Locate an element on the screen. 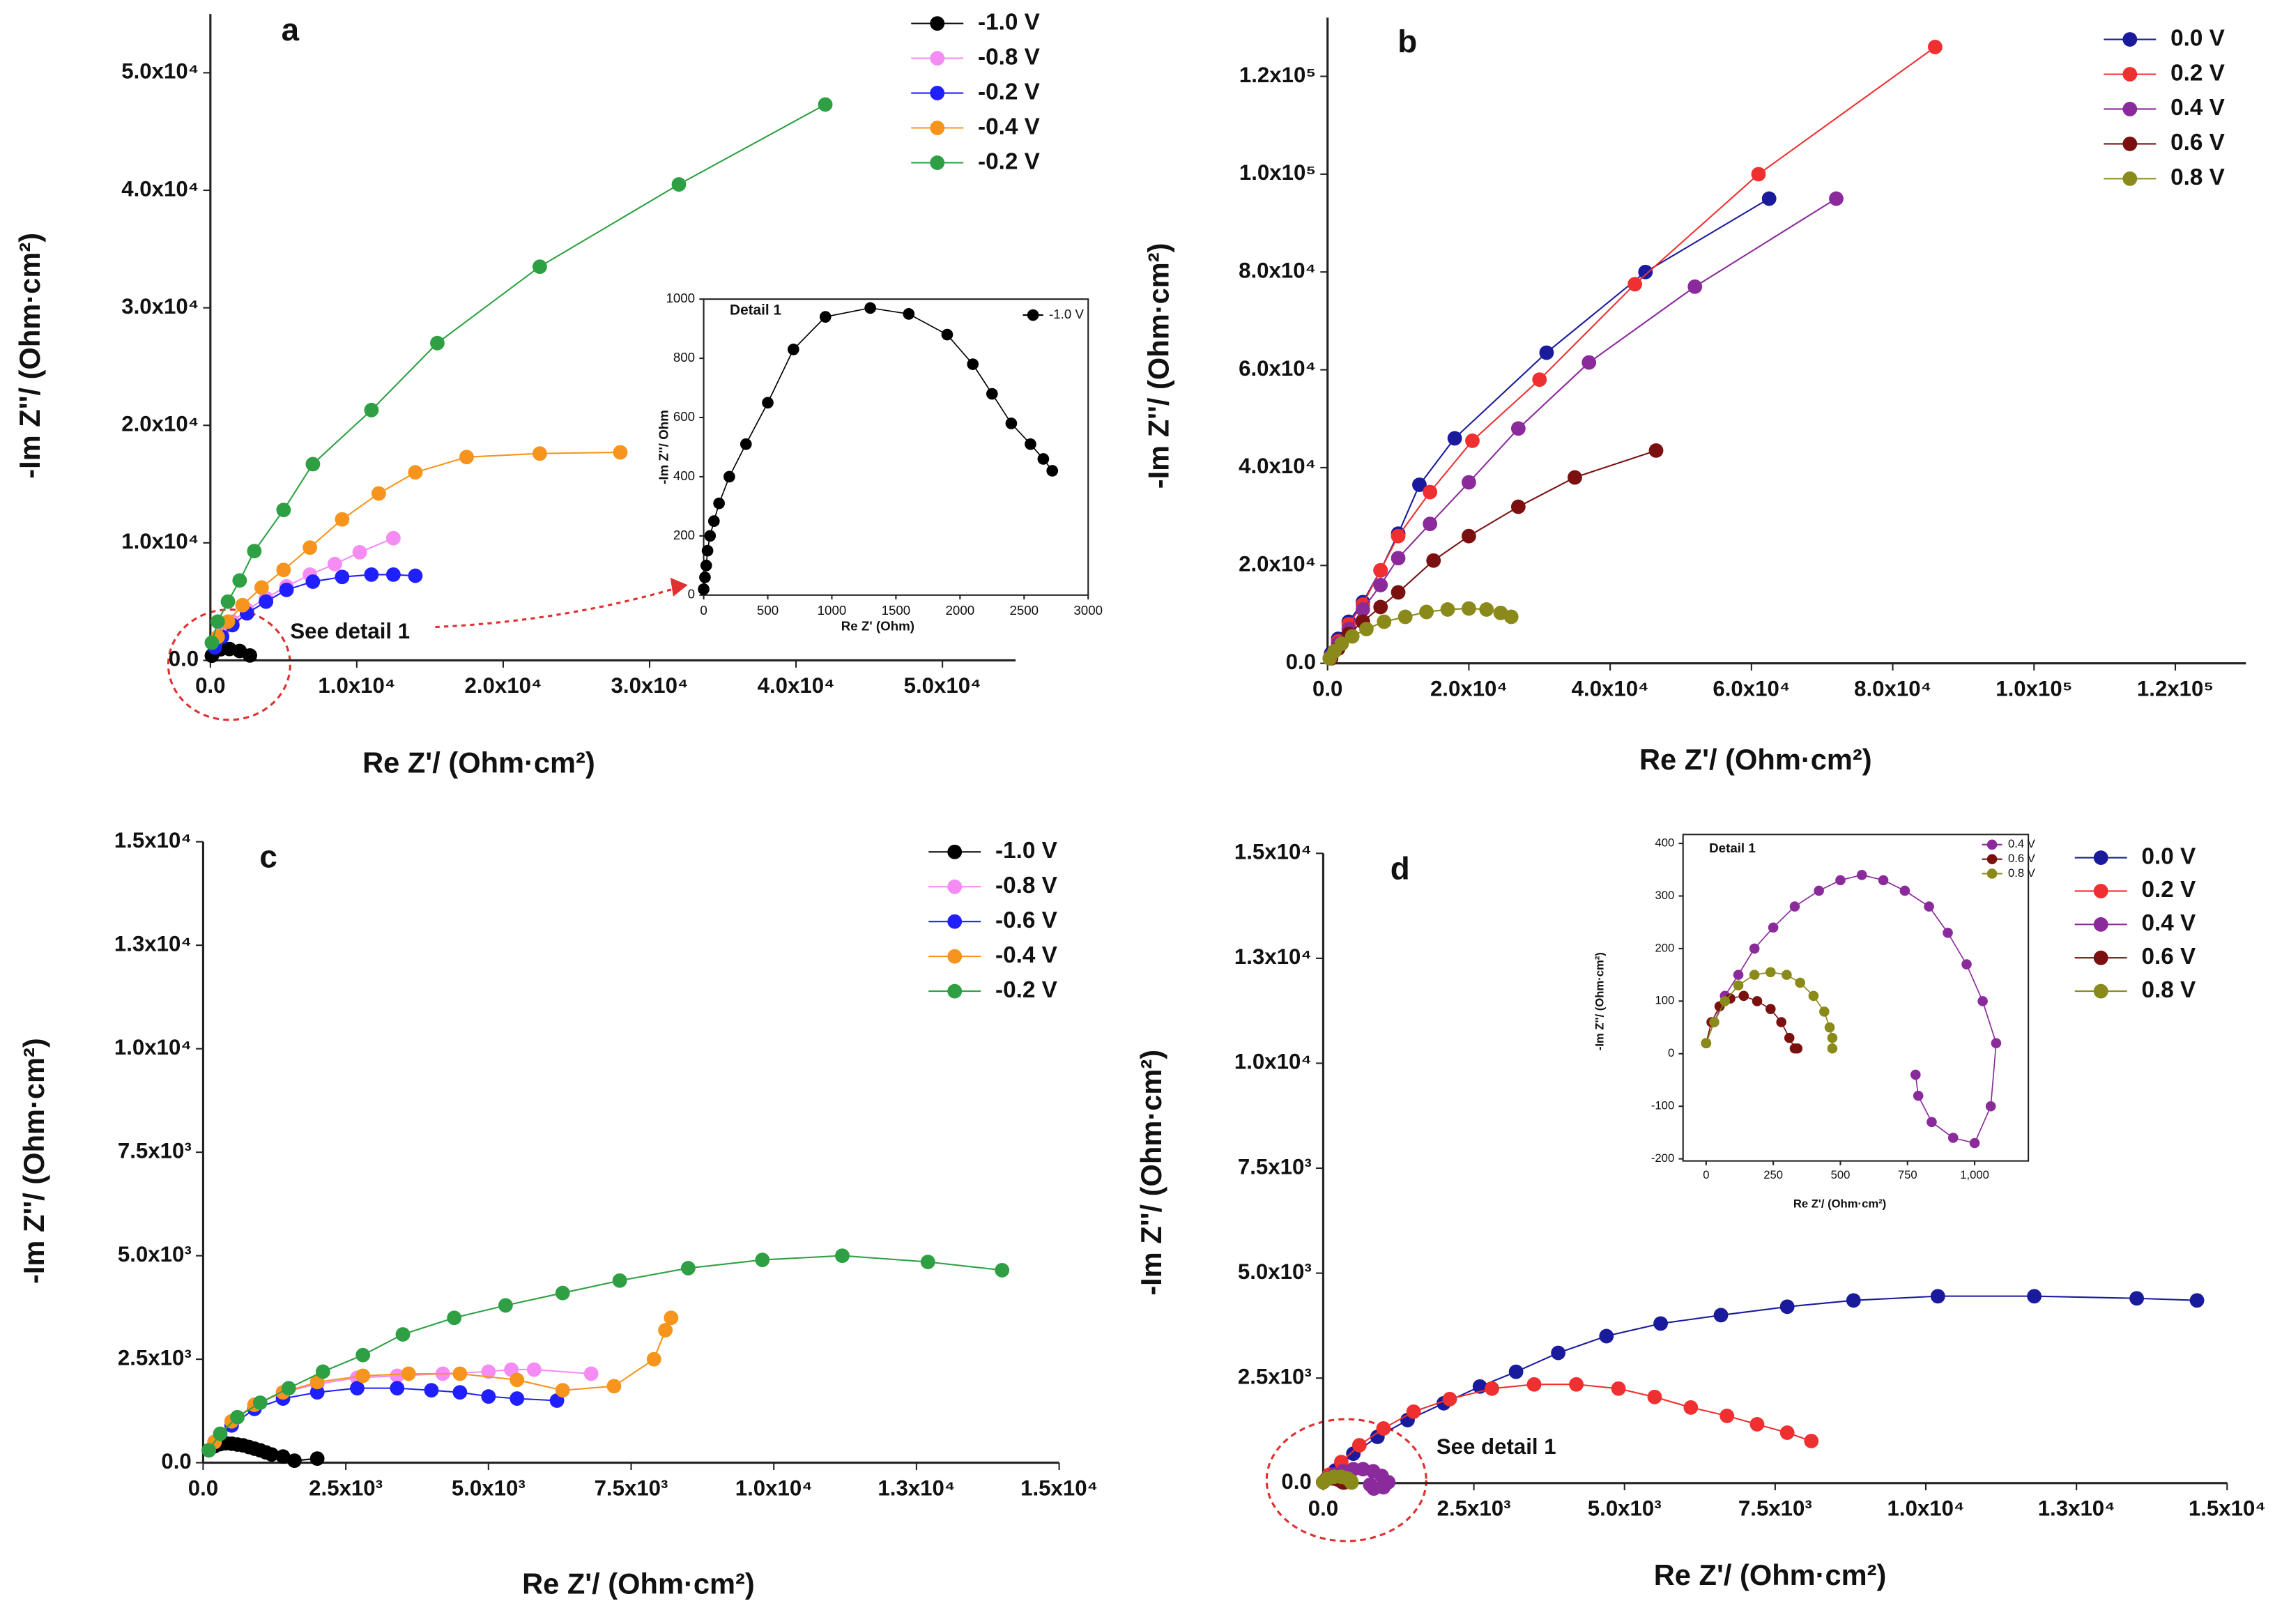  y-tick-label: 1.3x10⁴ is located at coordinates (1273, 956).